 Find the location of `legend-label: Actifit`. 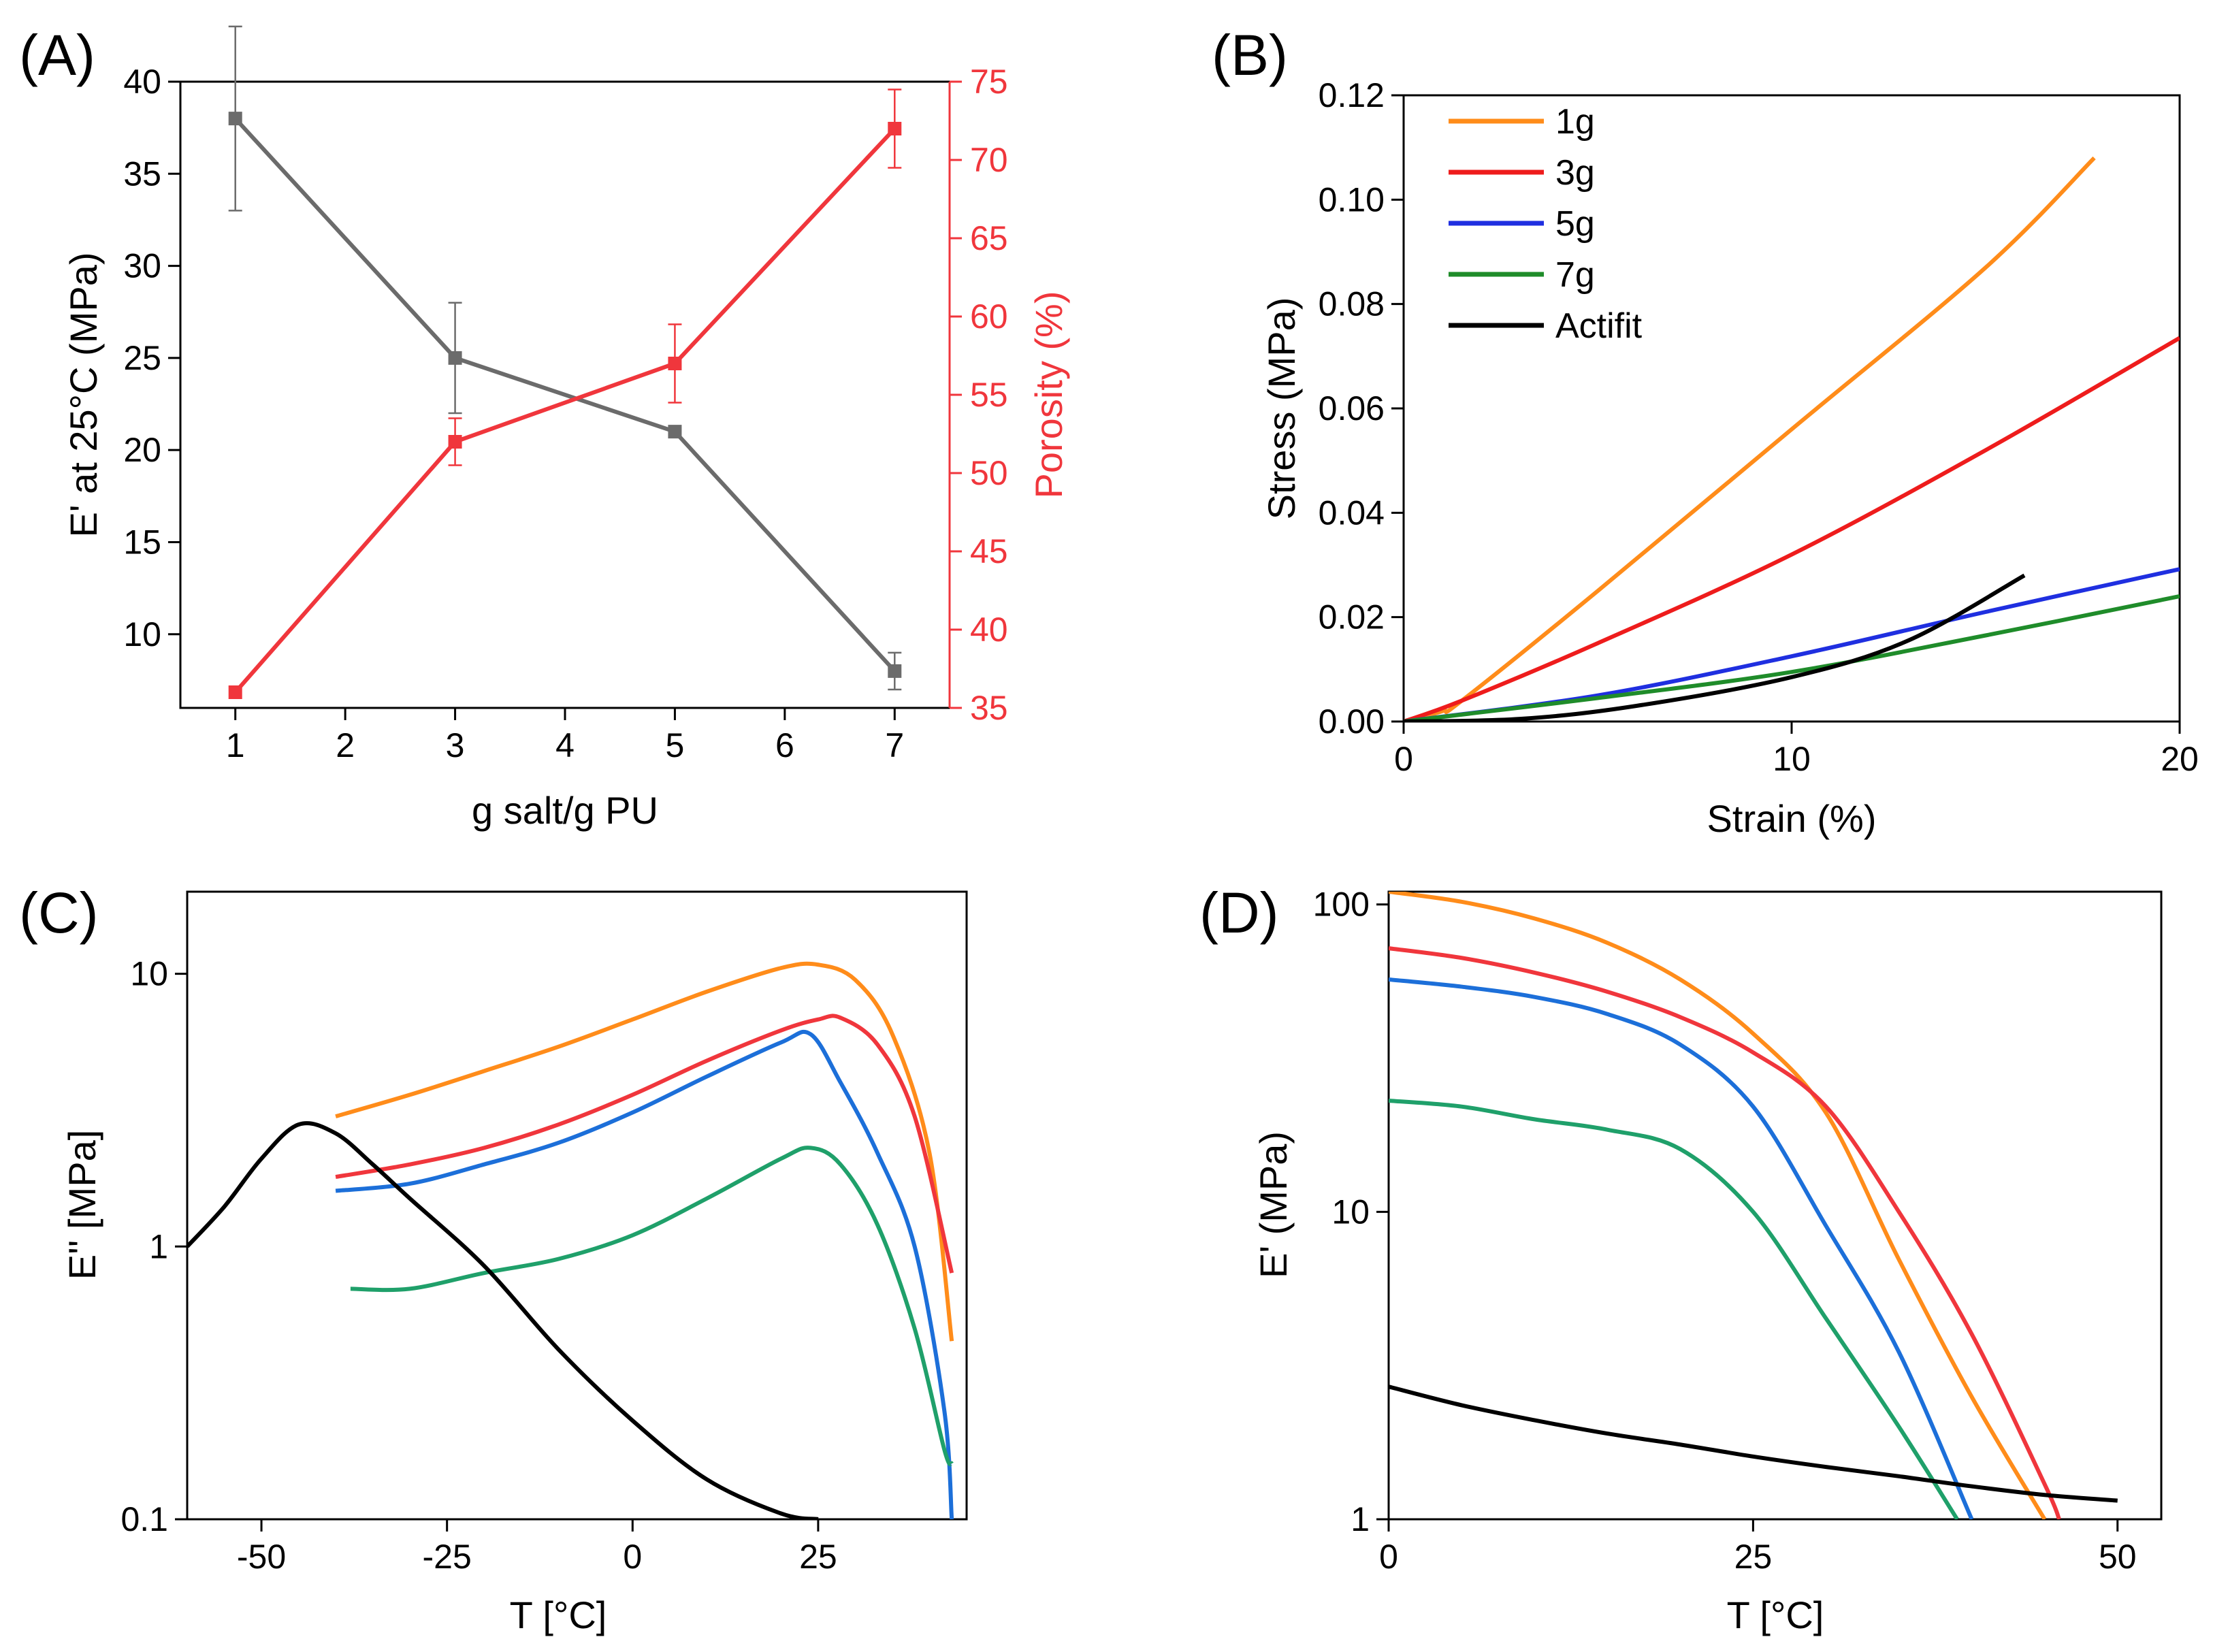

legend-label: Actifit is located at coordinates (1599, 326).